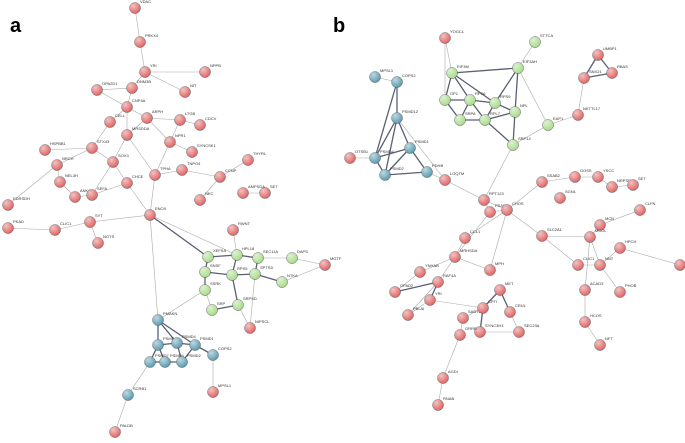 This screenshot has height=443, width=685. What do you see at coordinates (622, 66) in the screenshot?
I see `node-label: RBAS` at bounding box center [622, 66].